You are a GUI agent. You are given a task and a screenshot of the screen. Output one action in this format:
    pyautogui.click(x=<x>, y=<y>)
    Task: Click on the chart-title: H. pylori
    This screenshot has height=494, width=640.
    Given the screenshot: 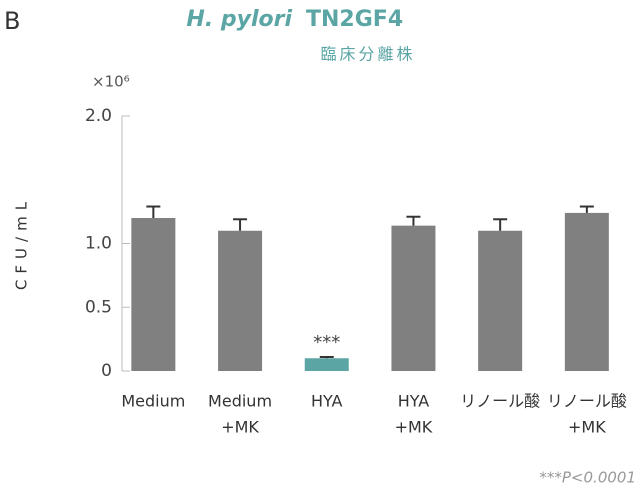 What is the action you would take?
    pyautogui.click(x=239, y=19)
    